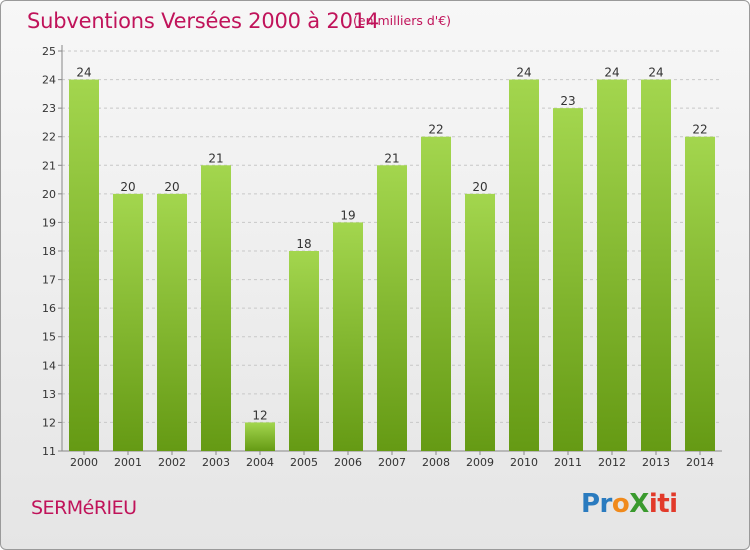  Describe the element at coordinates (663, 504) in the screenshot. I see `logo-part-4: iti` at that location.